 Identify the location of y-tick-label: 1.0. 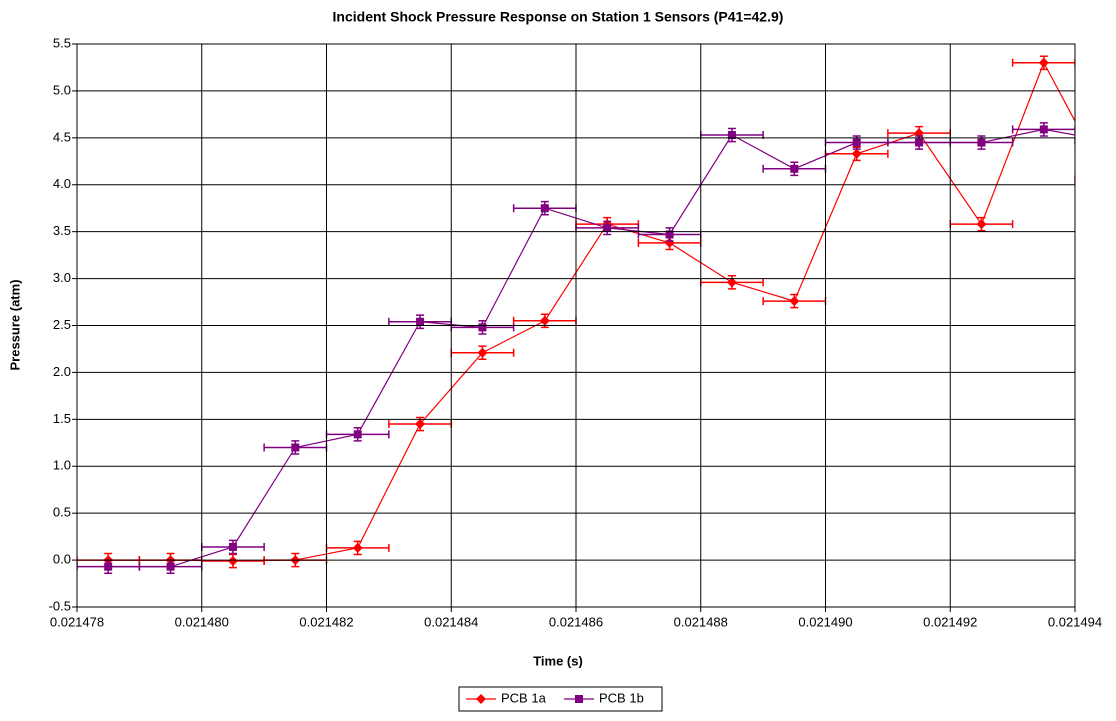
(62, 465).